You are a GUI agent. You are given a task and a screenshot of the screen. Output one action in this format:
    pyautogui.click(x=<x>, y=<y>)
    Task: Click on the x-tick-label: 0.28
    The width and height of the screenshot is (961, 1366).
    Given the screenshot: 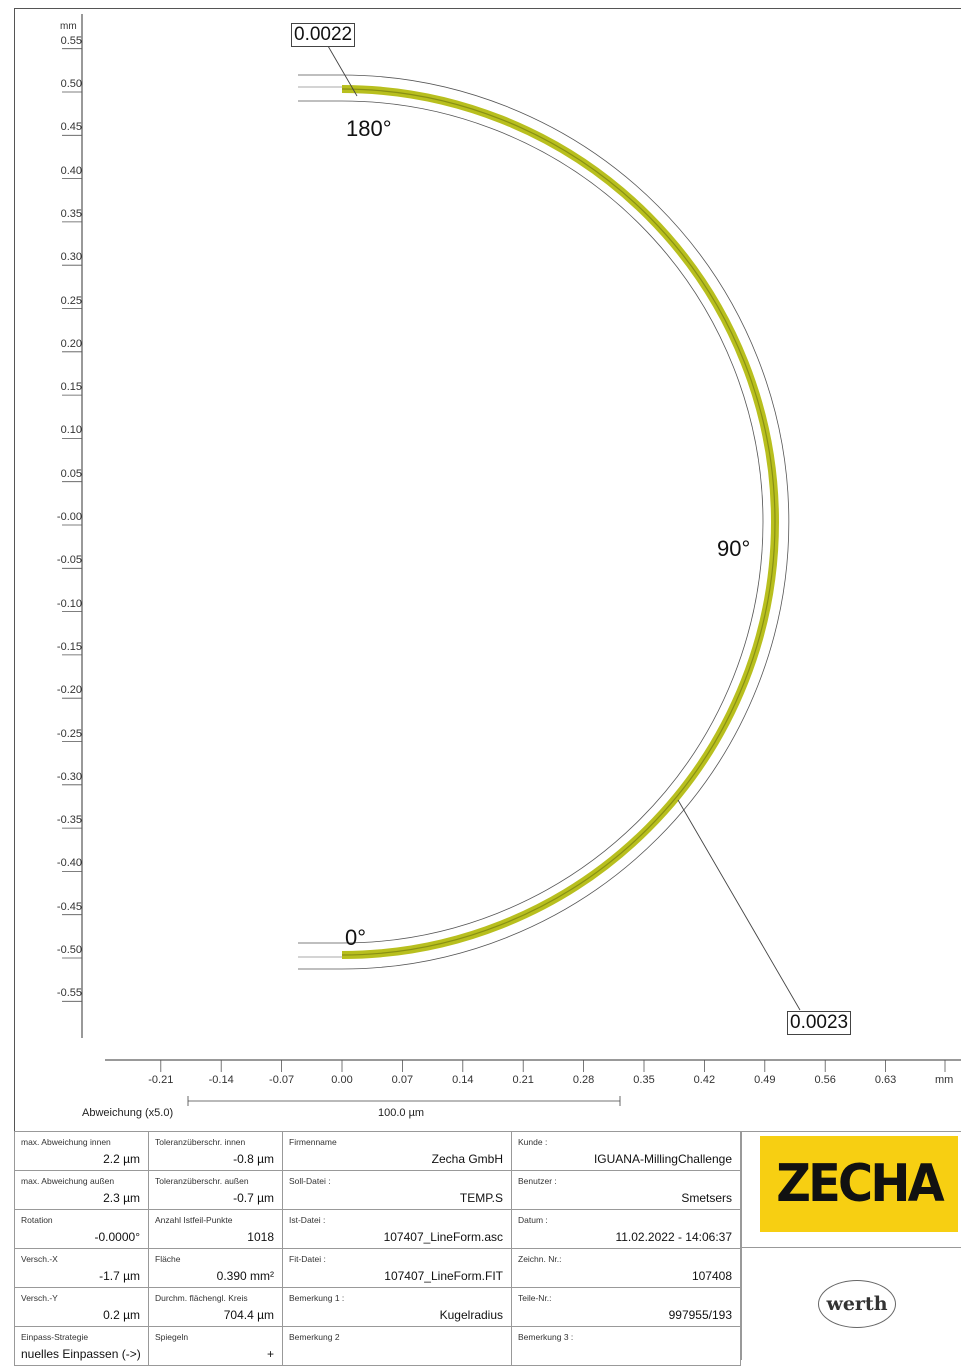 What is the action you would take?
    pyautogui.click(x=583, y=1080)
    